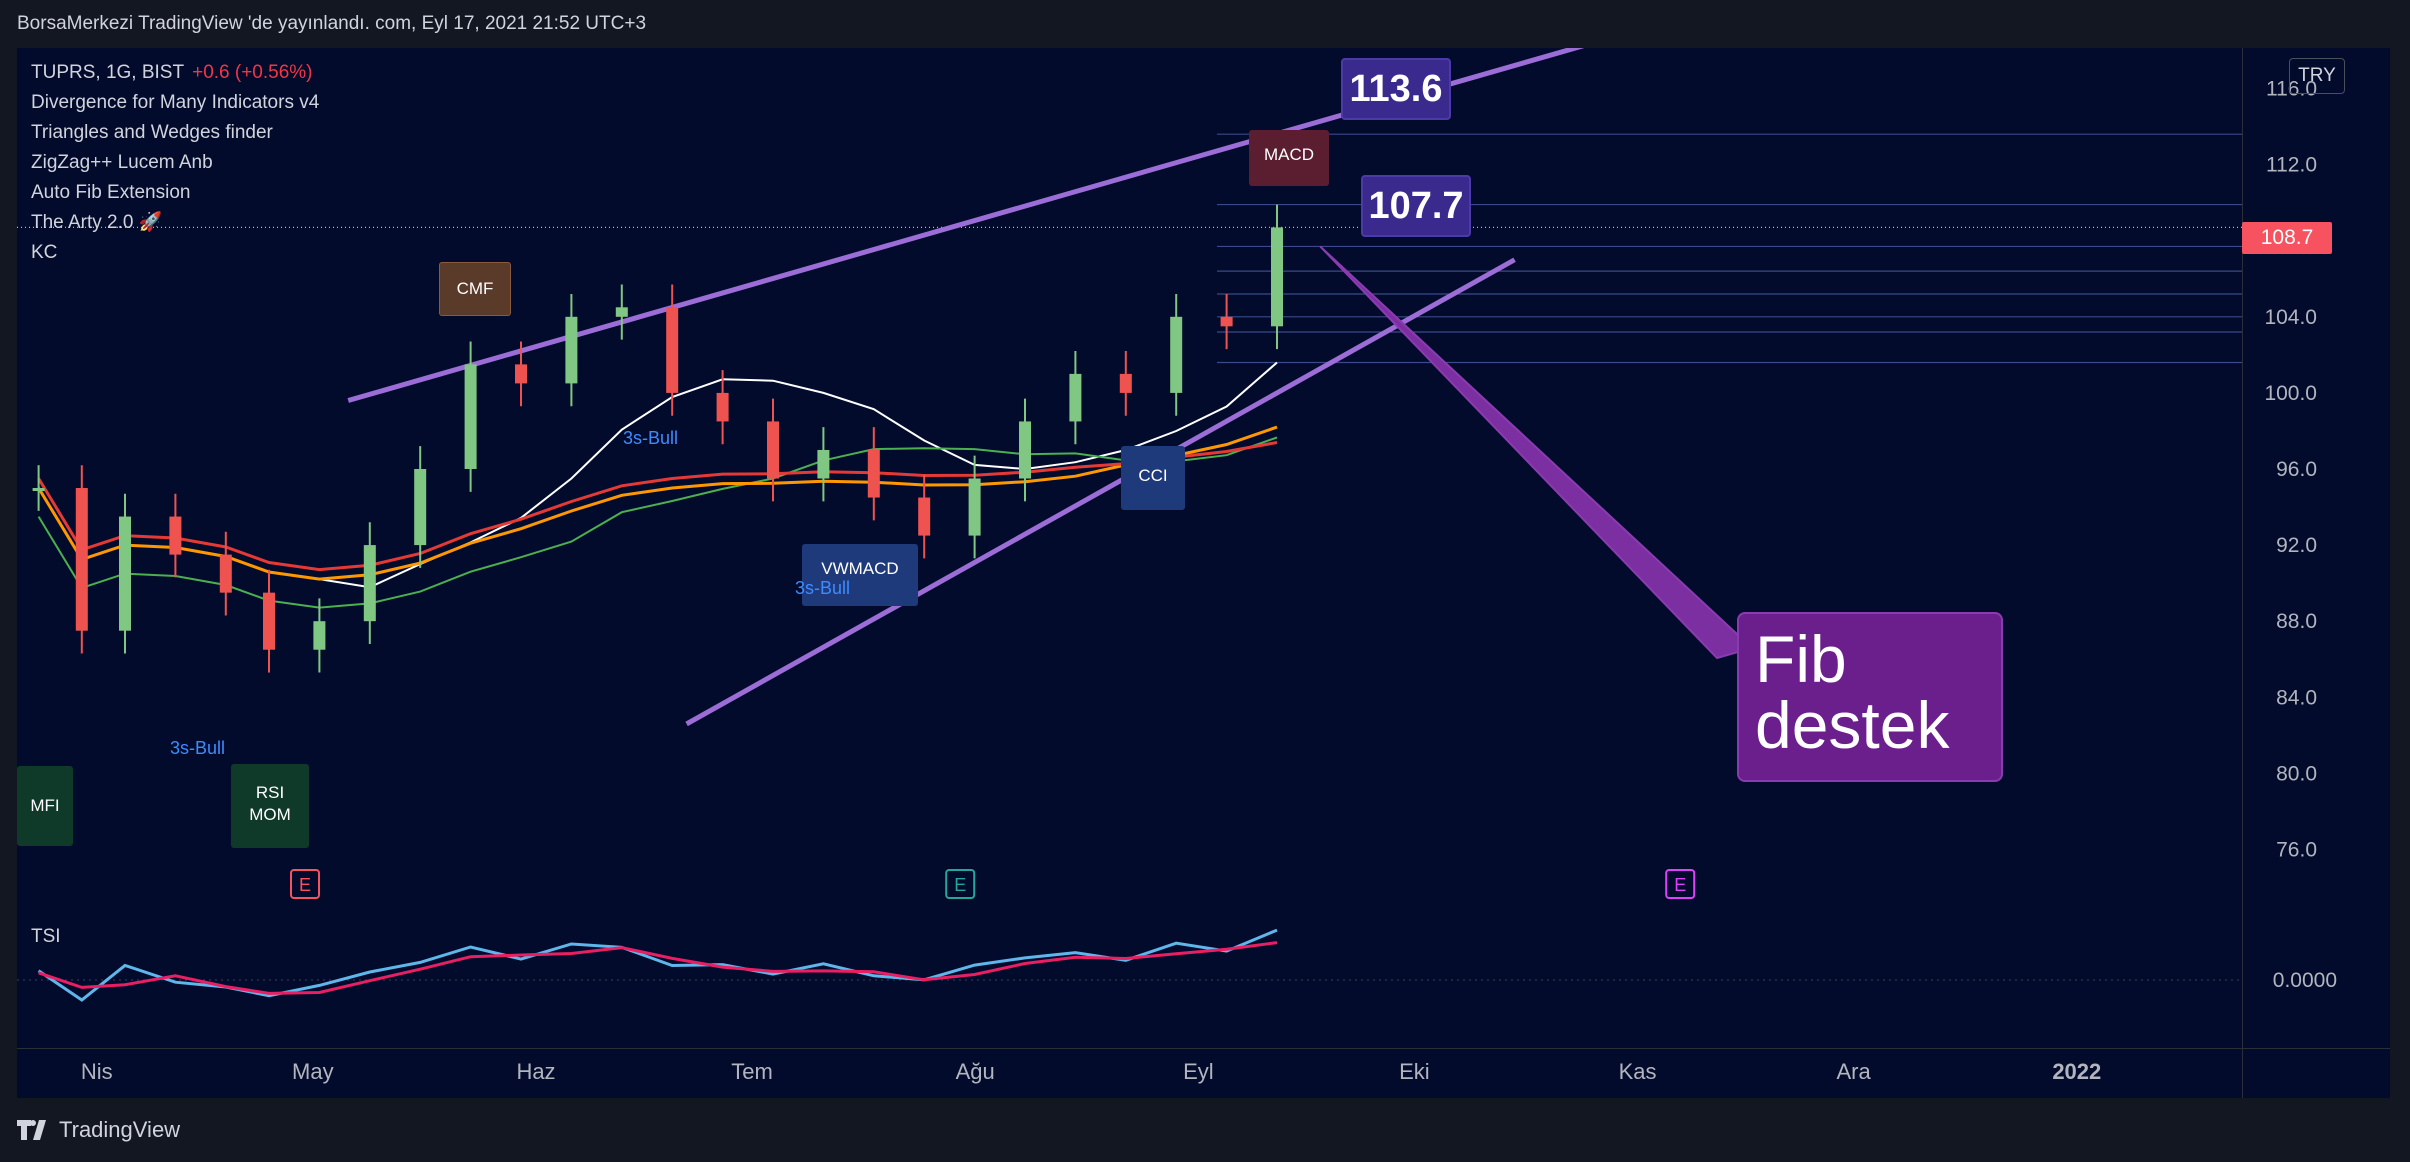 This screenshot has width=2410, height=1162. What do you see at coordinates (752, 1071) in the screenshot?
I see `time-axis-label: Tem` at bounding box center [752, 1071].